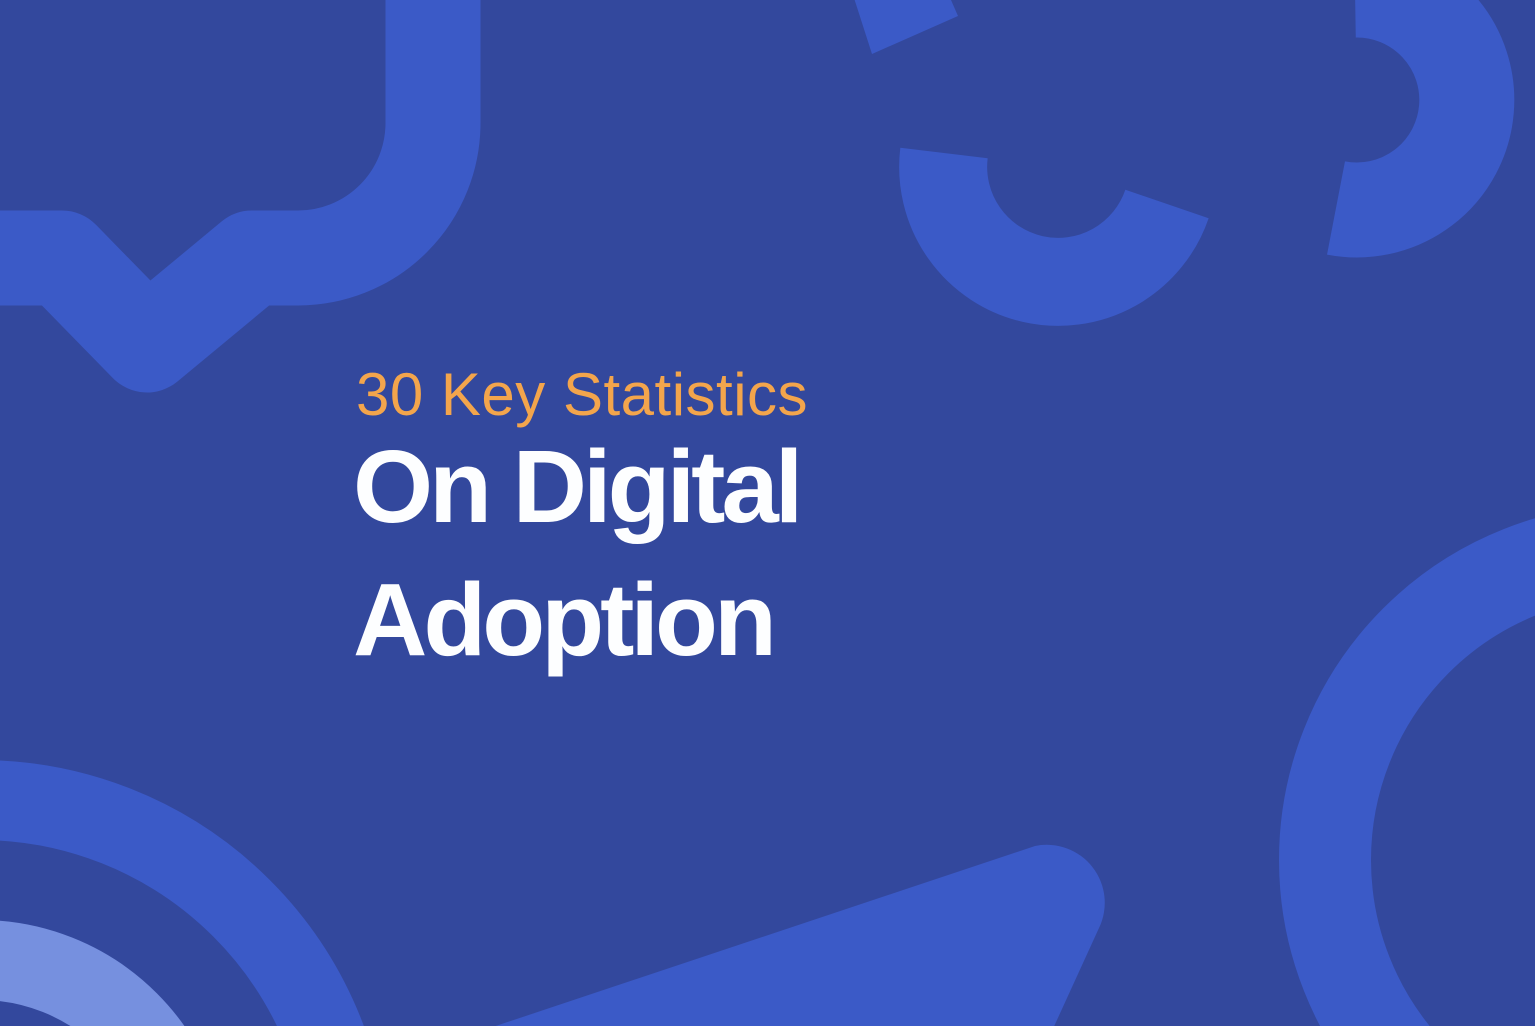  I want to click on rounded-triangle-pointer-shape, so click(800, 935).